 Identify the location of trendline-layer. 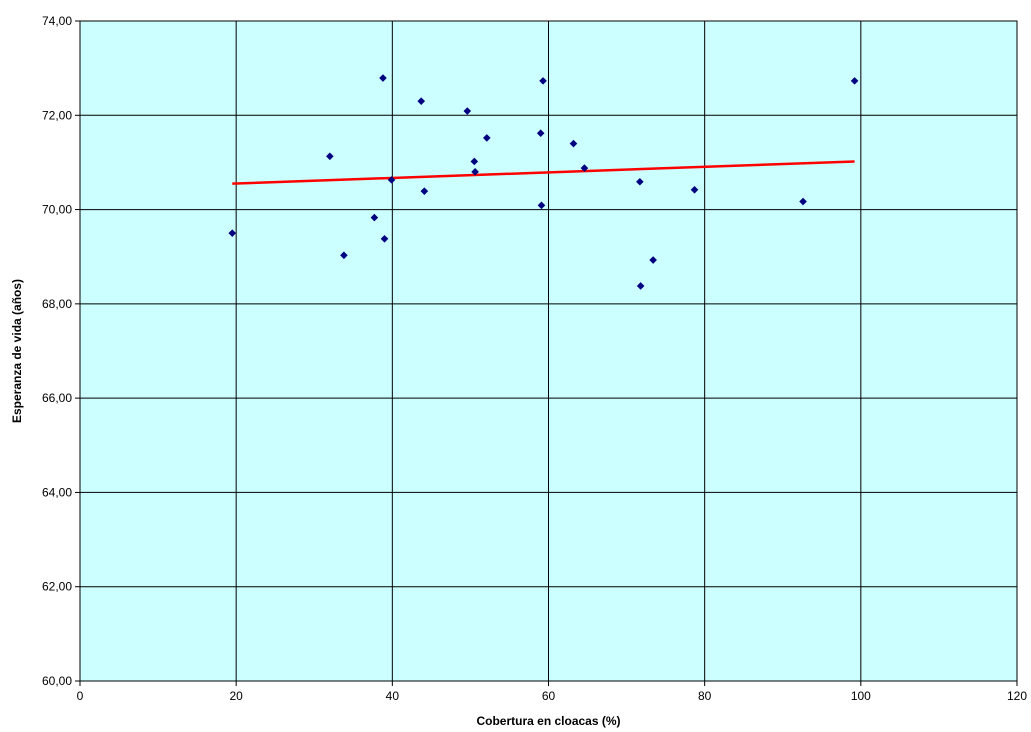
(543, 172).